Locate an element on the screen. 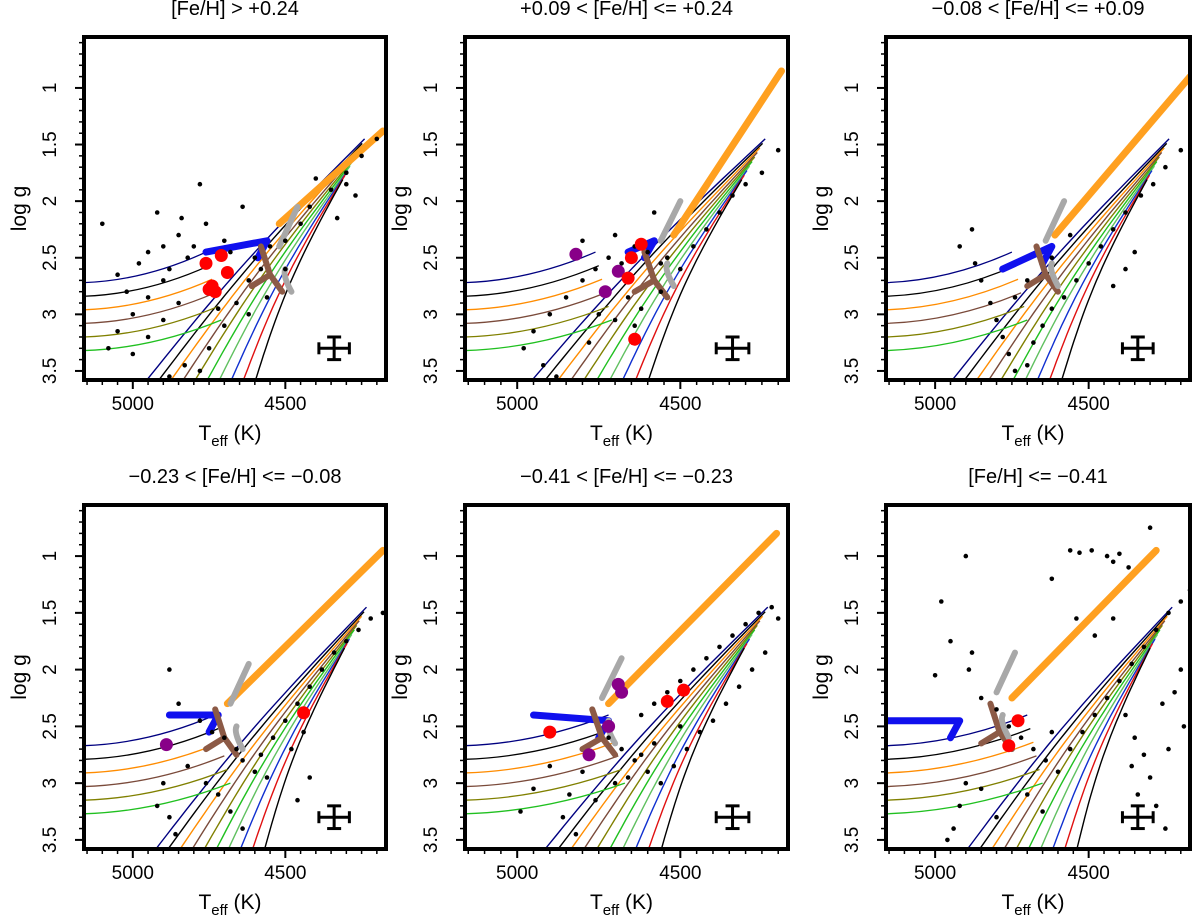 The image size is (1200, 924). panel-title: +0.09 < [Fe/H] <= +0.24 is located at coordinates (626, 10).